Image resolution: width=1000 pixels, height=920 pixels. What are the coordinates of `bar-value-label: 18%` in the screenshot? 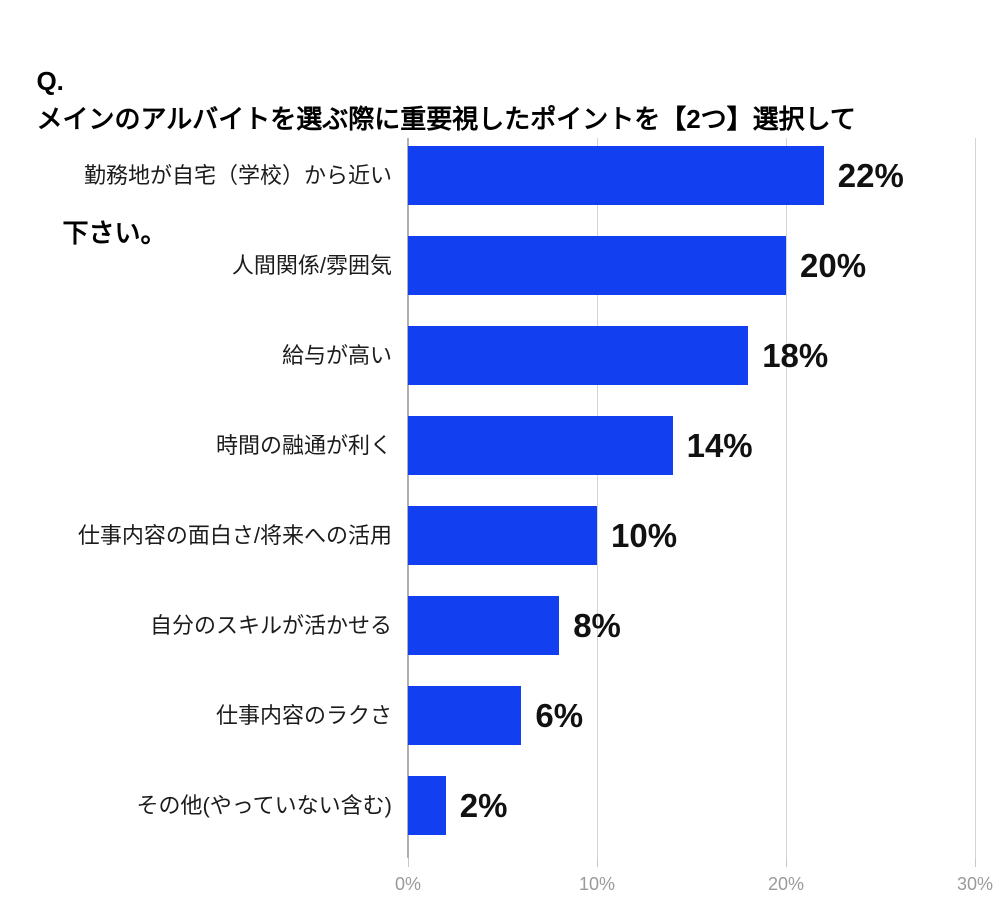 It's located at (795, 355).